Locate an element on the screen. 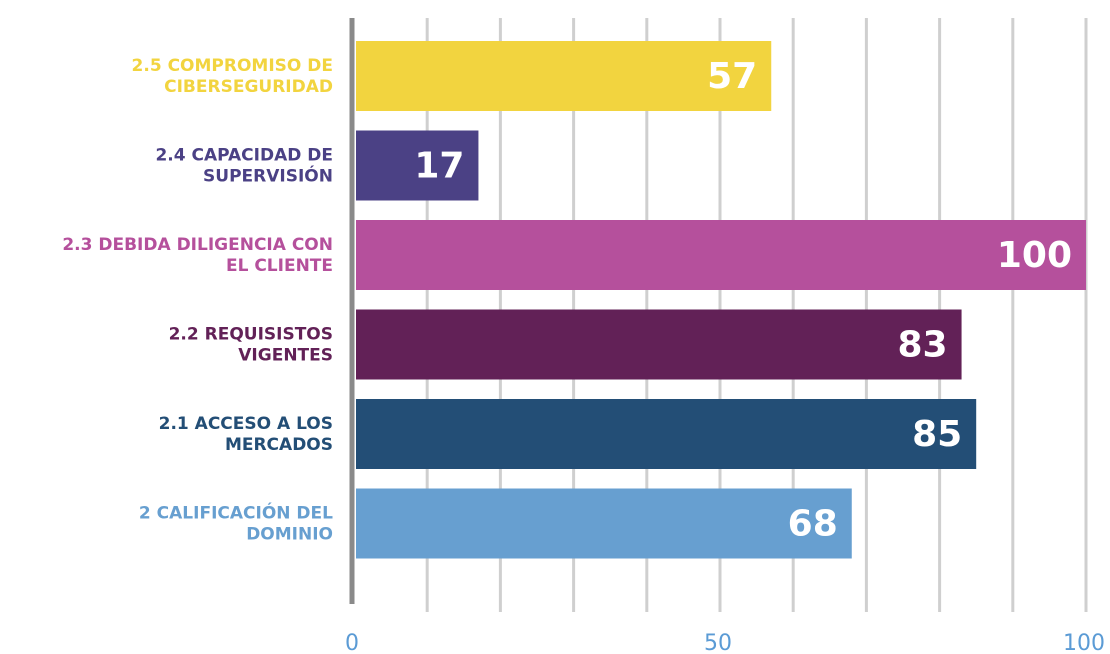  category-label: 2.1 ACCESO A LOS is located at coordinates (246, 424).